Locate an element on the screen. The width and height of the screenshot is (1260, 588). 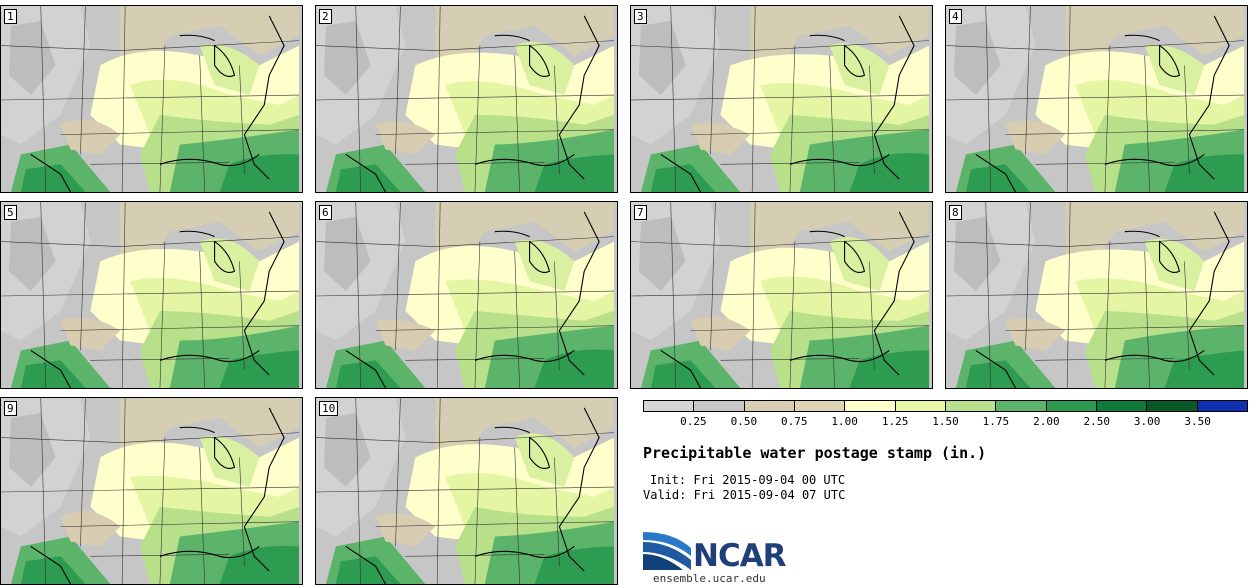
member-number-label: 6 is located at coordinates (325, 212).